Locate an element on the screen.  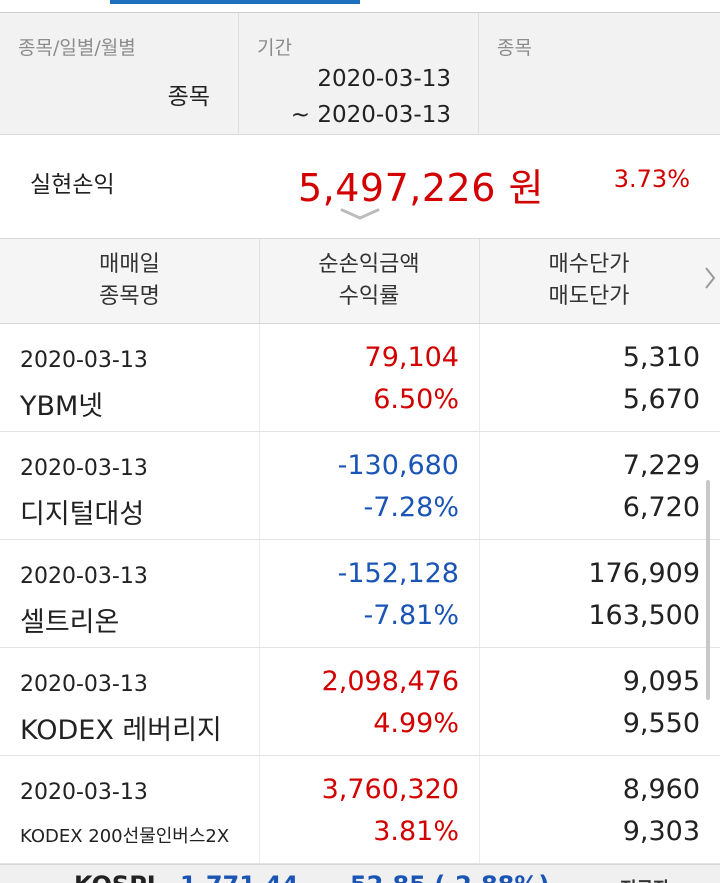
row-stock-name: 셀트리온 is located at coordinates (70, 622).